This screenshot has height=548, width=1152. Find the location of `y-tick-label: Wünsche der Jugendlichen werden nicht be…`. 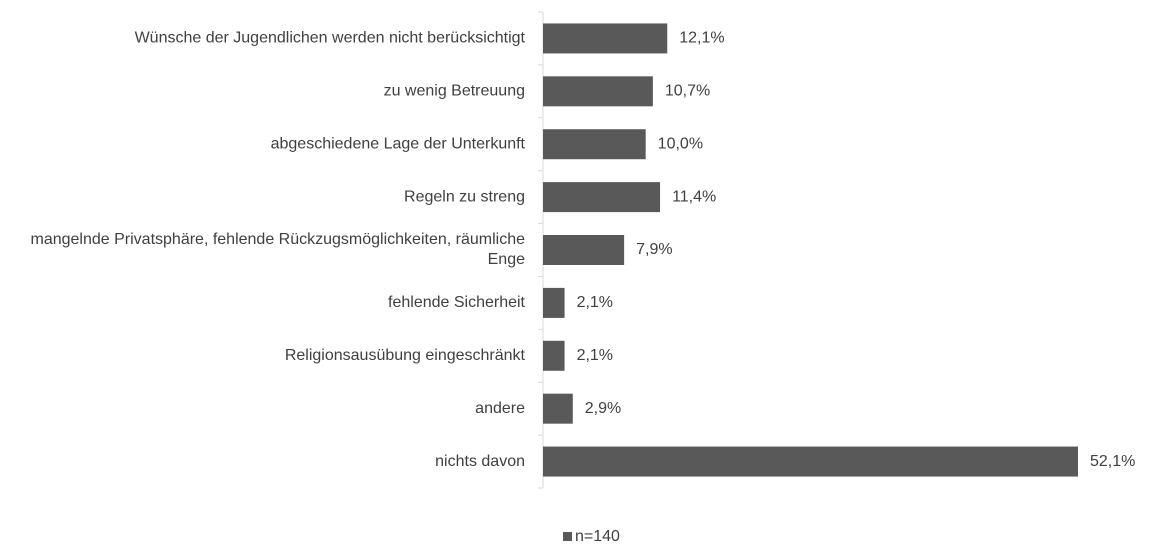

y-tick-label: Wünsche der Jugendlichen werden nicht be… is located at coordinates (330, 38).